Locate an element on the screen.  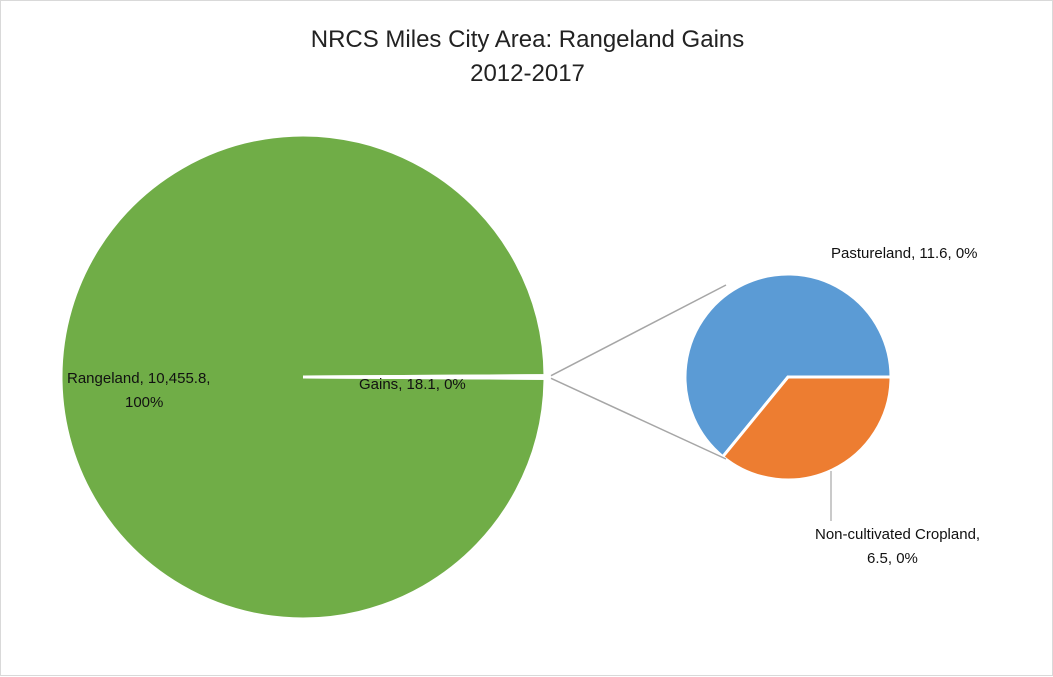
gains-name: Gains is located at coordinates (379, 384).